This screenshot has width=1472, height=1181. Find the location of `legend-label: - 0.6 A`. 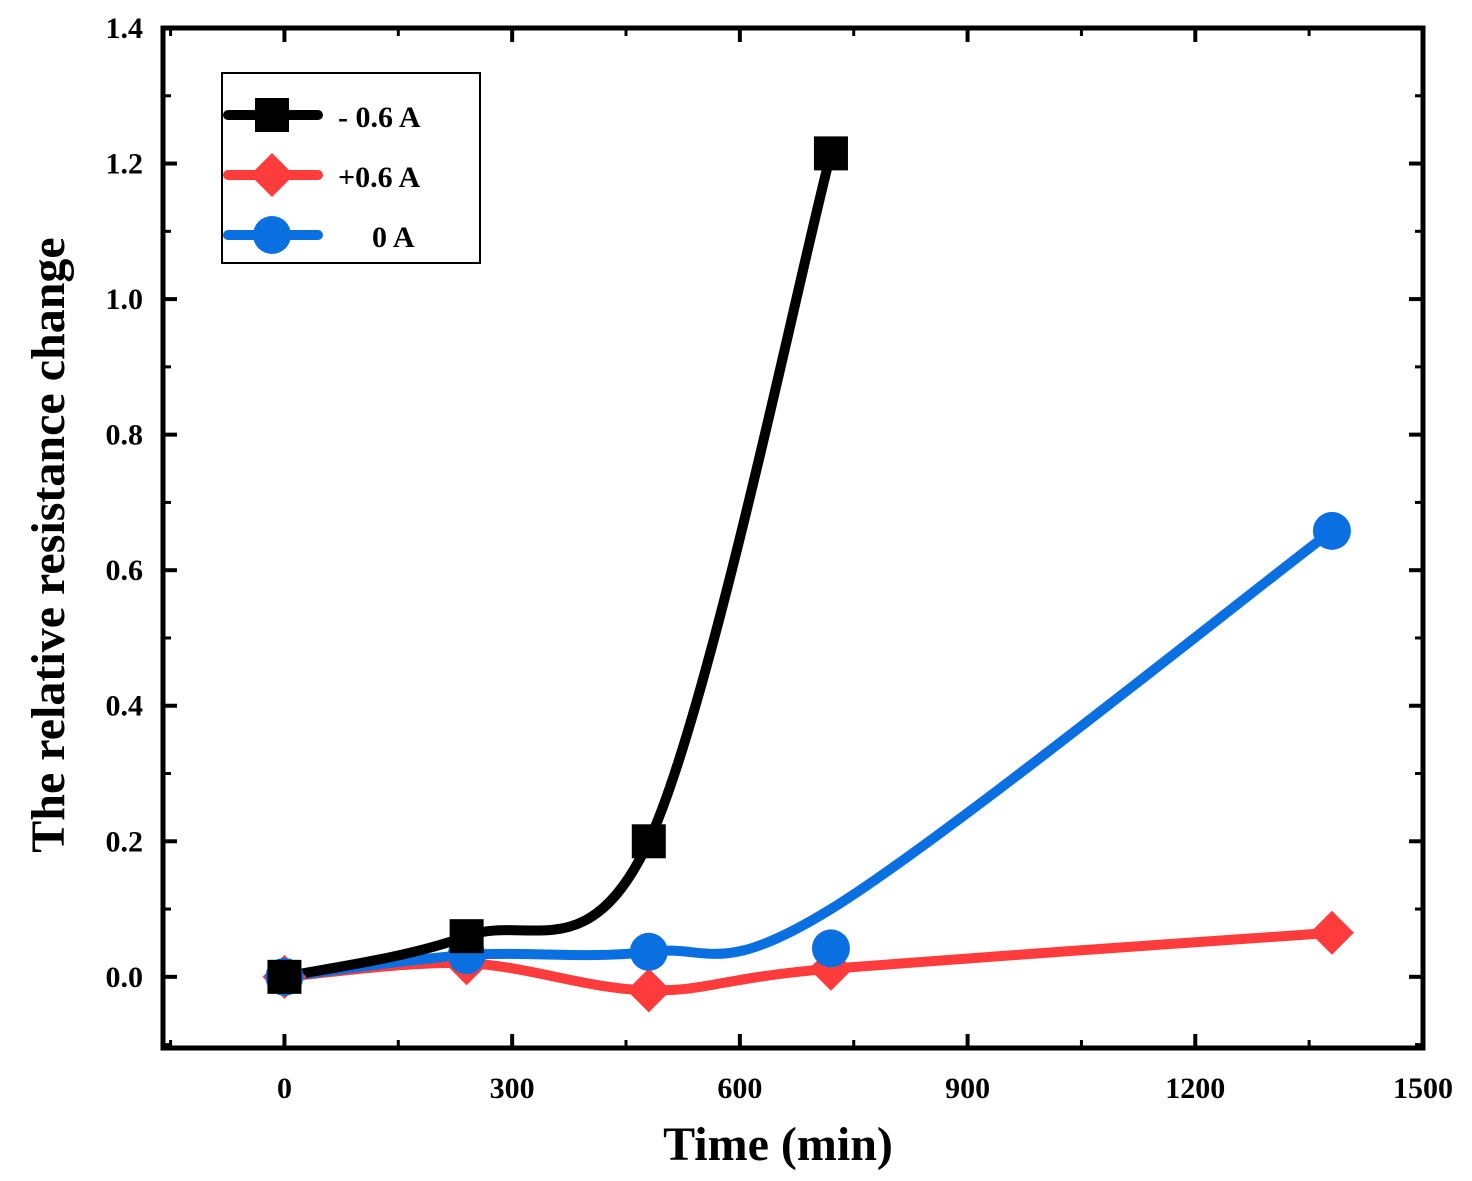

legend-label: - 0.6 A is located at coordinates (379, 117).